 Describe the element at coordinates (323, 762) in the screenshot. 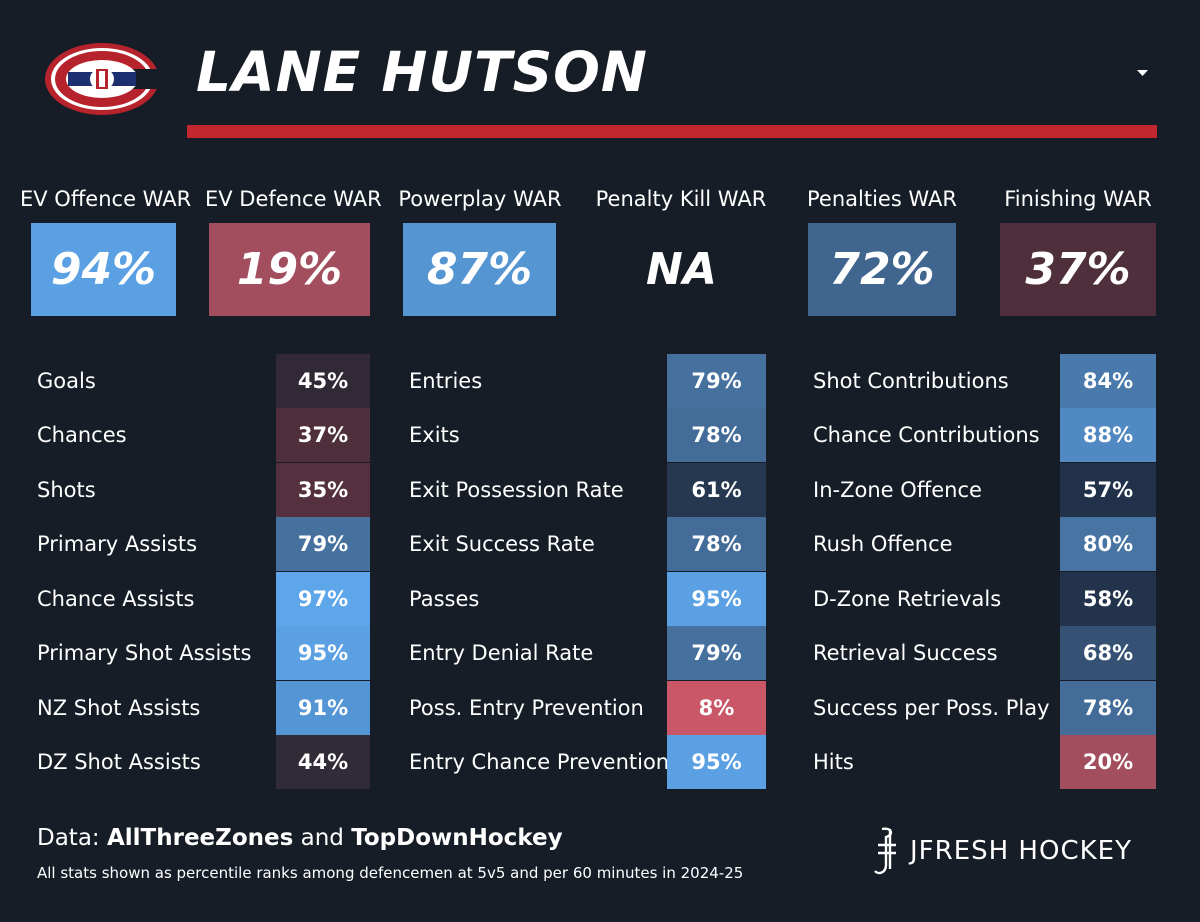

I see `stat-value: 44%` at that location.